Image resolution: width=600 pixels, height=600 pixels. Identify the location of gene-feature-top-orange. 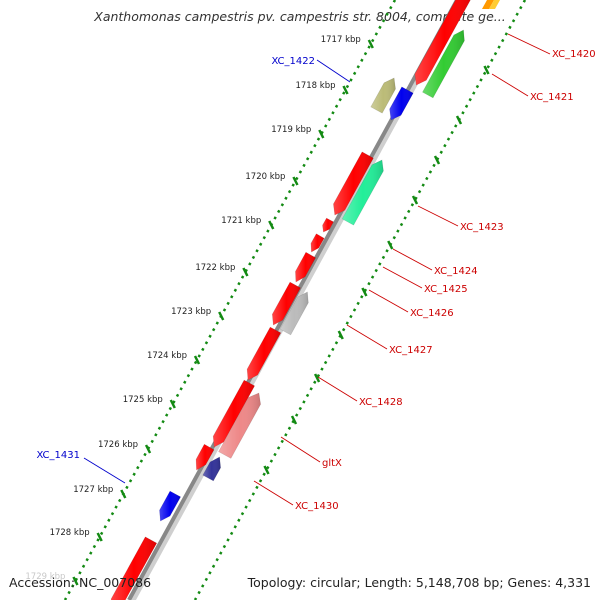
(488, 4).